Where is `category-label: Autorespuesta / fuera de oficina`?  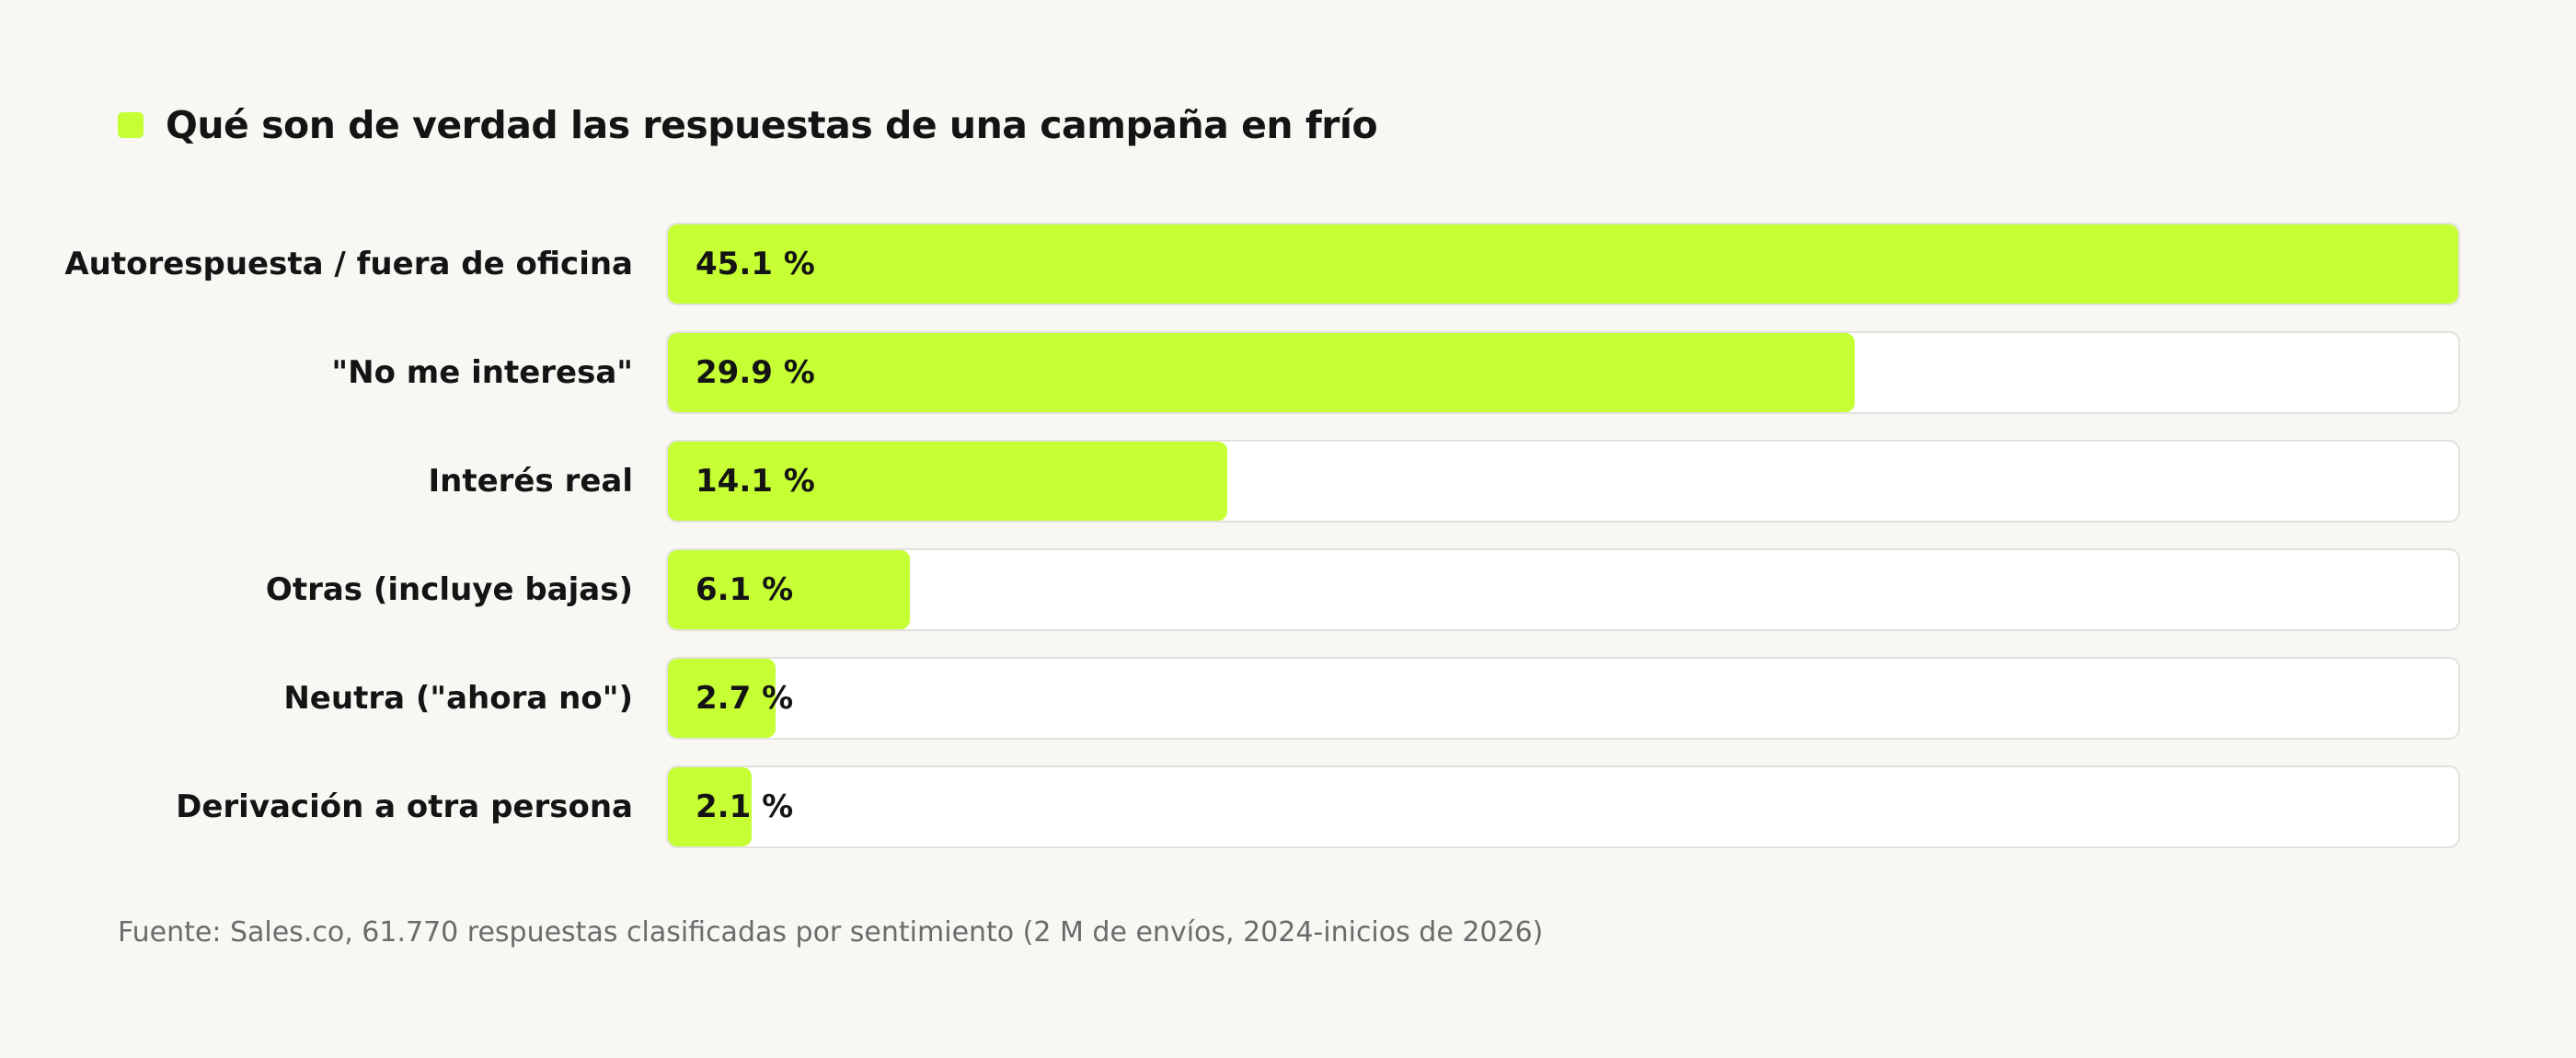
category-label: Autorespuesta / fuera de oficina is located at coordinates (348, 264).